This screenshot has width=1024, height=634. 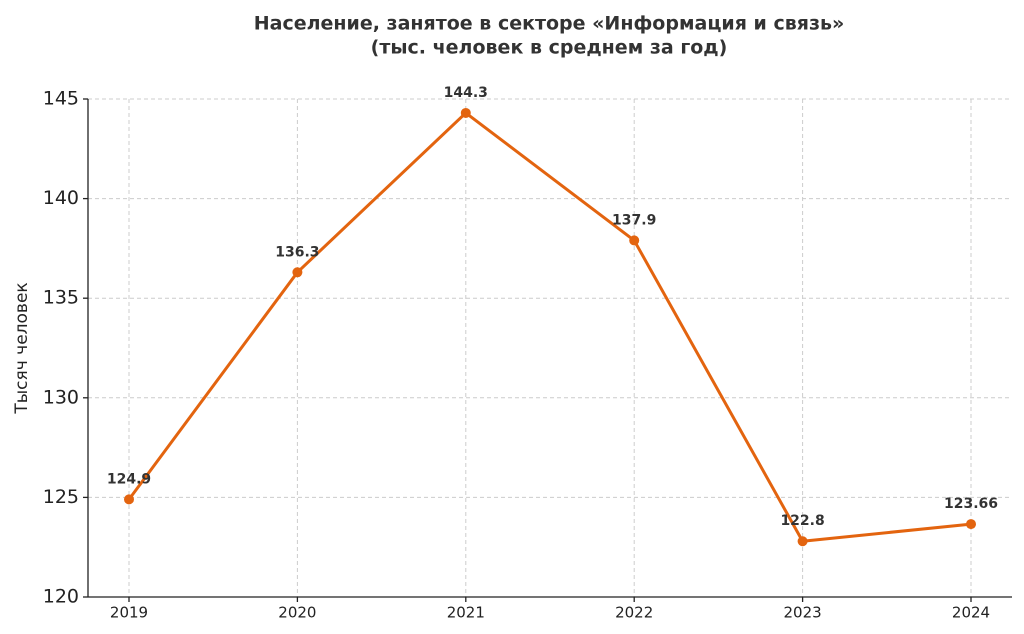 What do you see at coordinates (634, 613) in the screenshot?
I see `x-tick-label: 2022` at bounding box center [634, 613].